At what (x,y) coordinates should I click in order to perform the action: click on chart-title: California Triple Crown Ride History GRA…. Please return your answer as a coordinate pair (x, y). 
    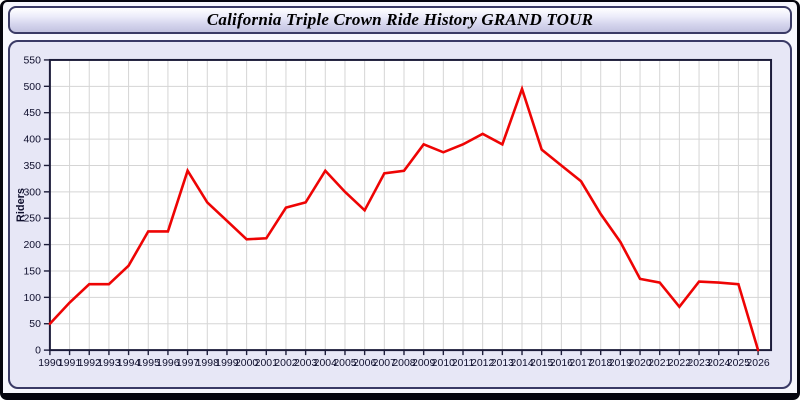
    Looking at the image, I should click on (400, 19).